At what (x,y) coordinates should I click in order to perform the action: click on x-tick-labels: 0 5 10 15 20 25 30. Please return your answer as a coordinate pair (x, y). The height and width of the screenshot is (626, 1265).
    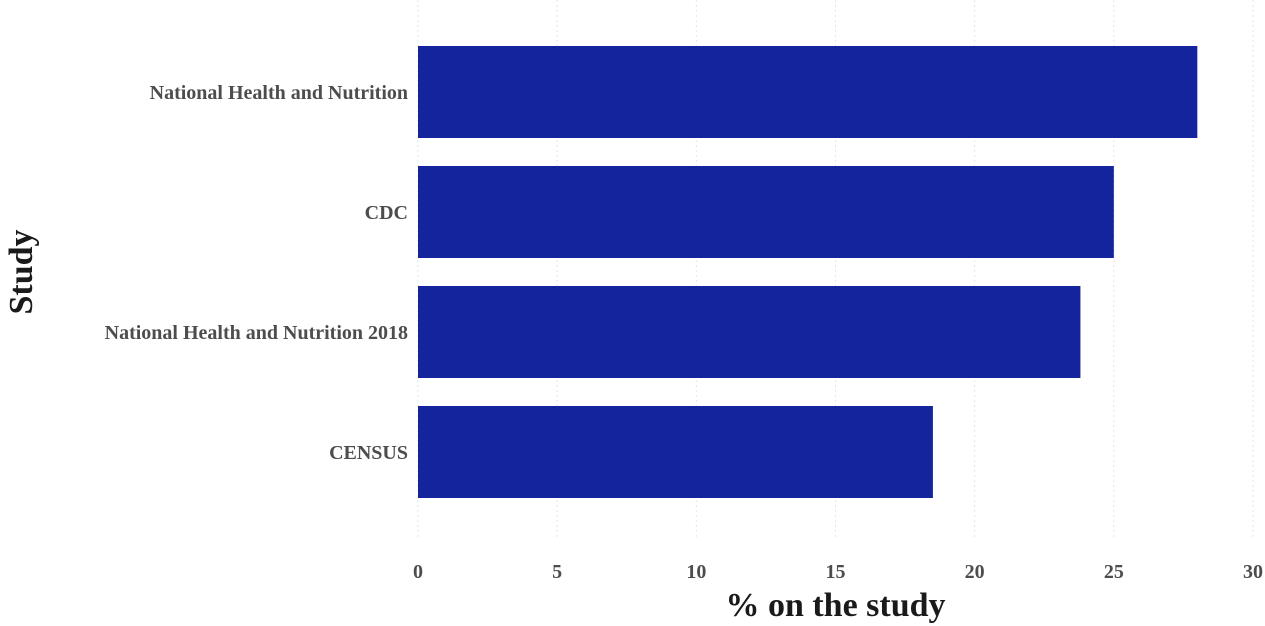
    Looking at the image, I should click on (838, 572).